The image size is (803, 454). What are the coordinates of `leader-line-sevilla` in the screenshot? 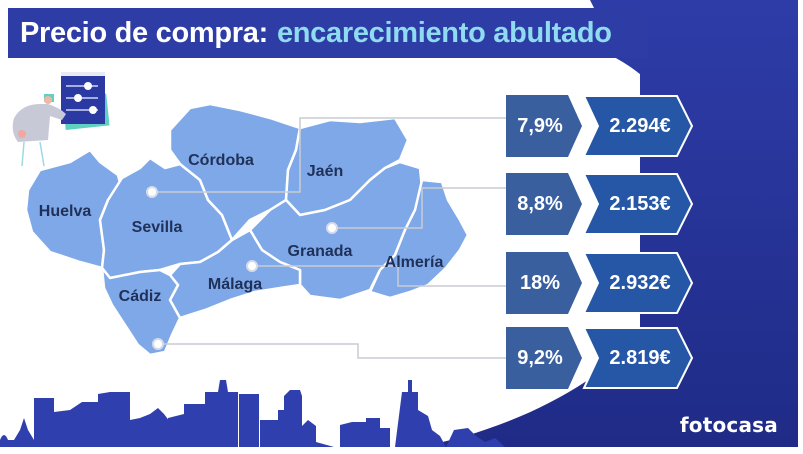 It's located at (329, 155).